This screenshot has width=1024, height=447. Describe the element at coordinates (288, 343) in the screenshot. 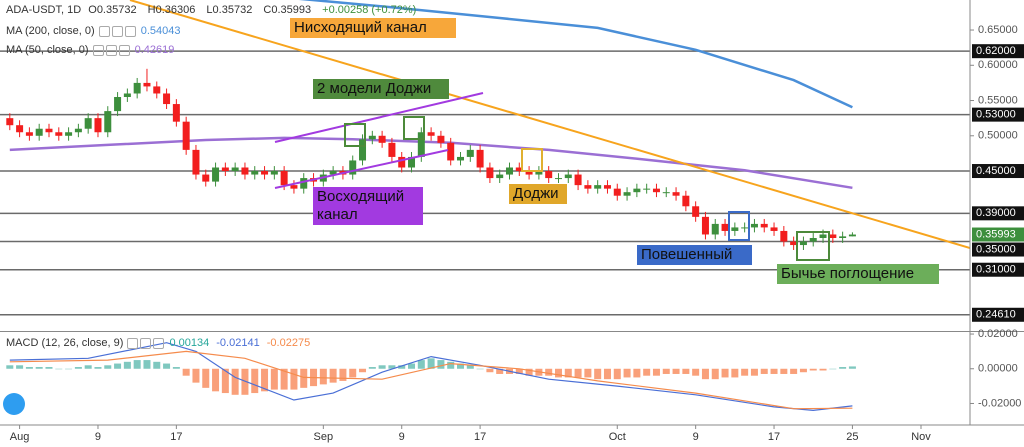

I see `legend-value: -0.02275` at that location.